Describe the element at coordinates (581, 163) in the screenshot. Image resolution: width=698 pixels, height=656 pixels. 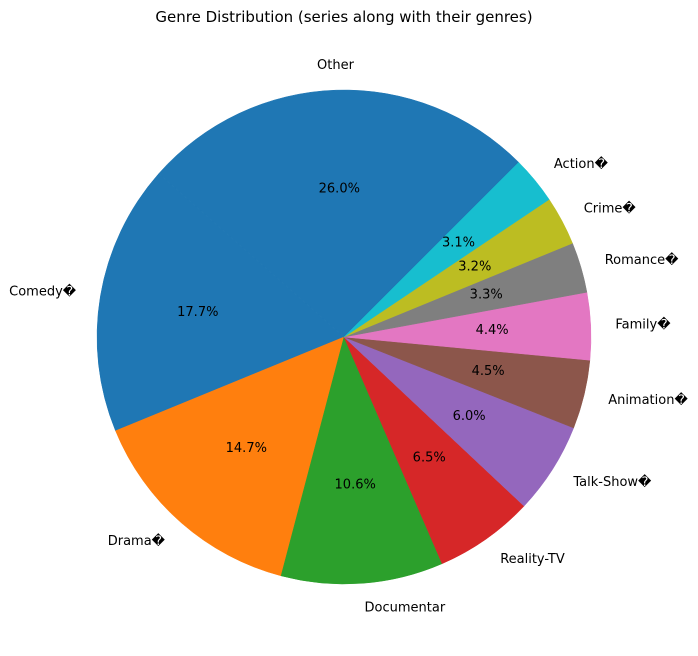
I see `slice-label: Action�` at that location.